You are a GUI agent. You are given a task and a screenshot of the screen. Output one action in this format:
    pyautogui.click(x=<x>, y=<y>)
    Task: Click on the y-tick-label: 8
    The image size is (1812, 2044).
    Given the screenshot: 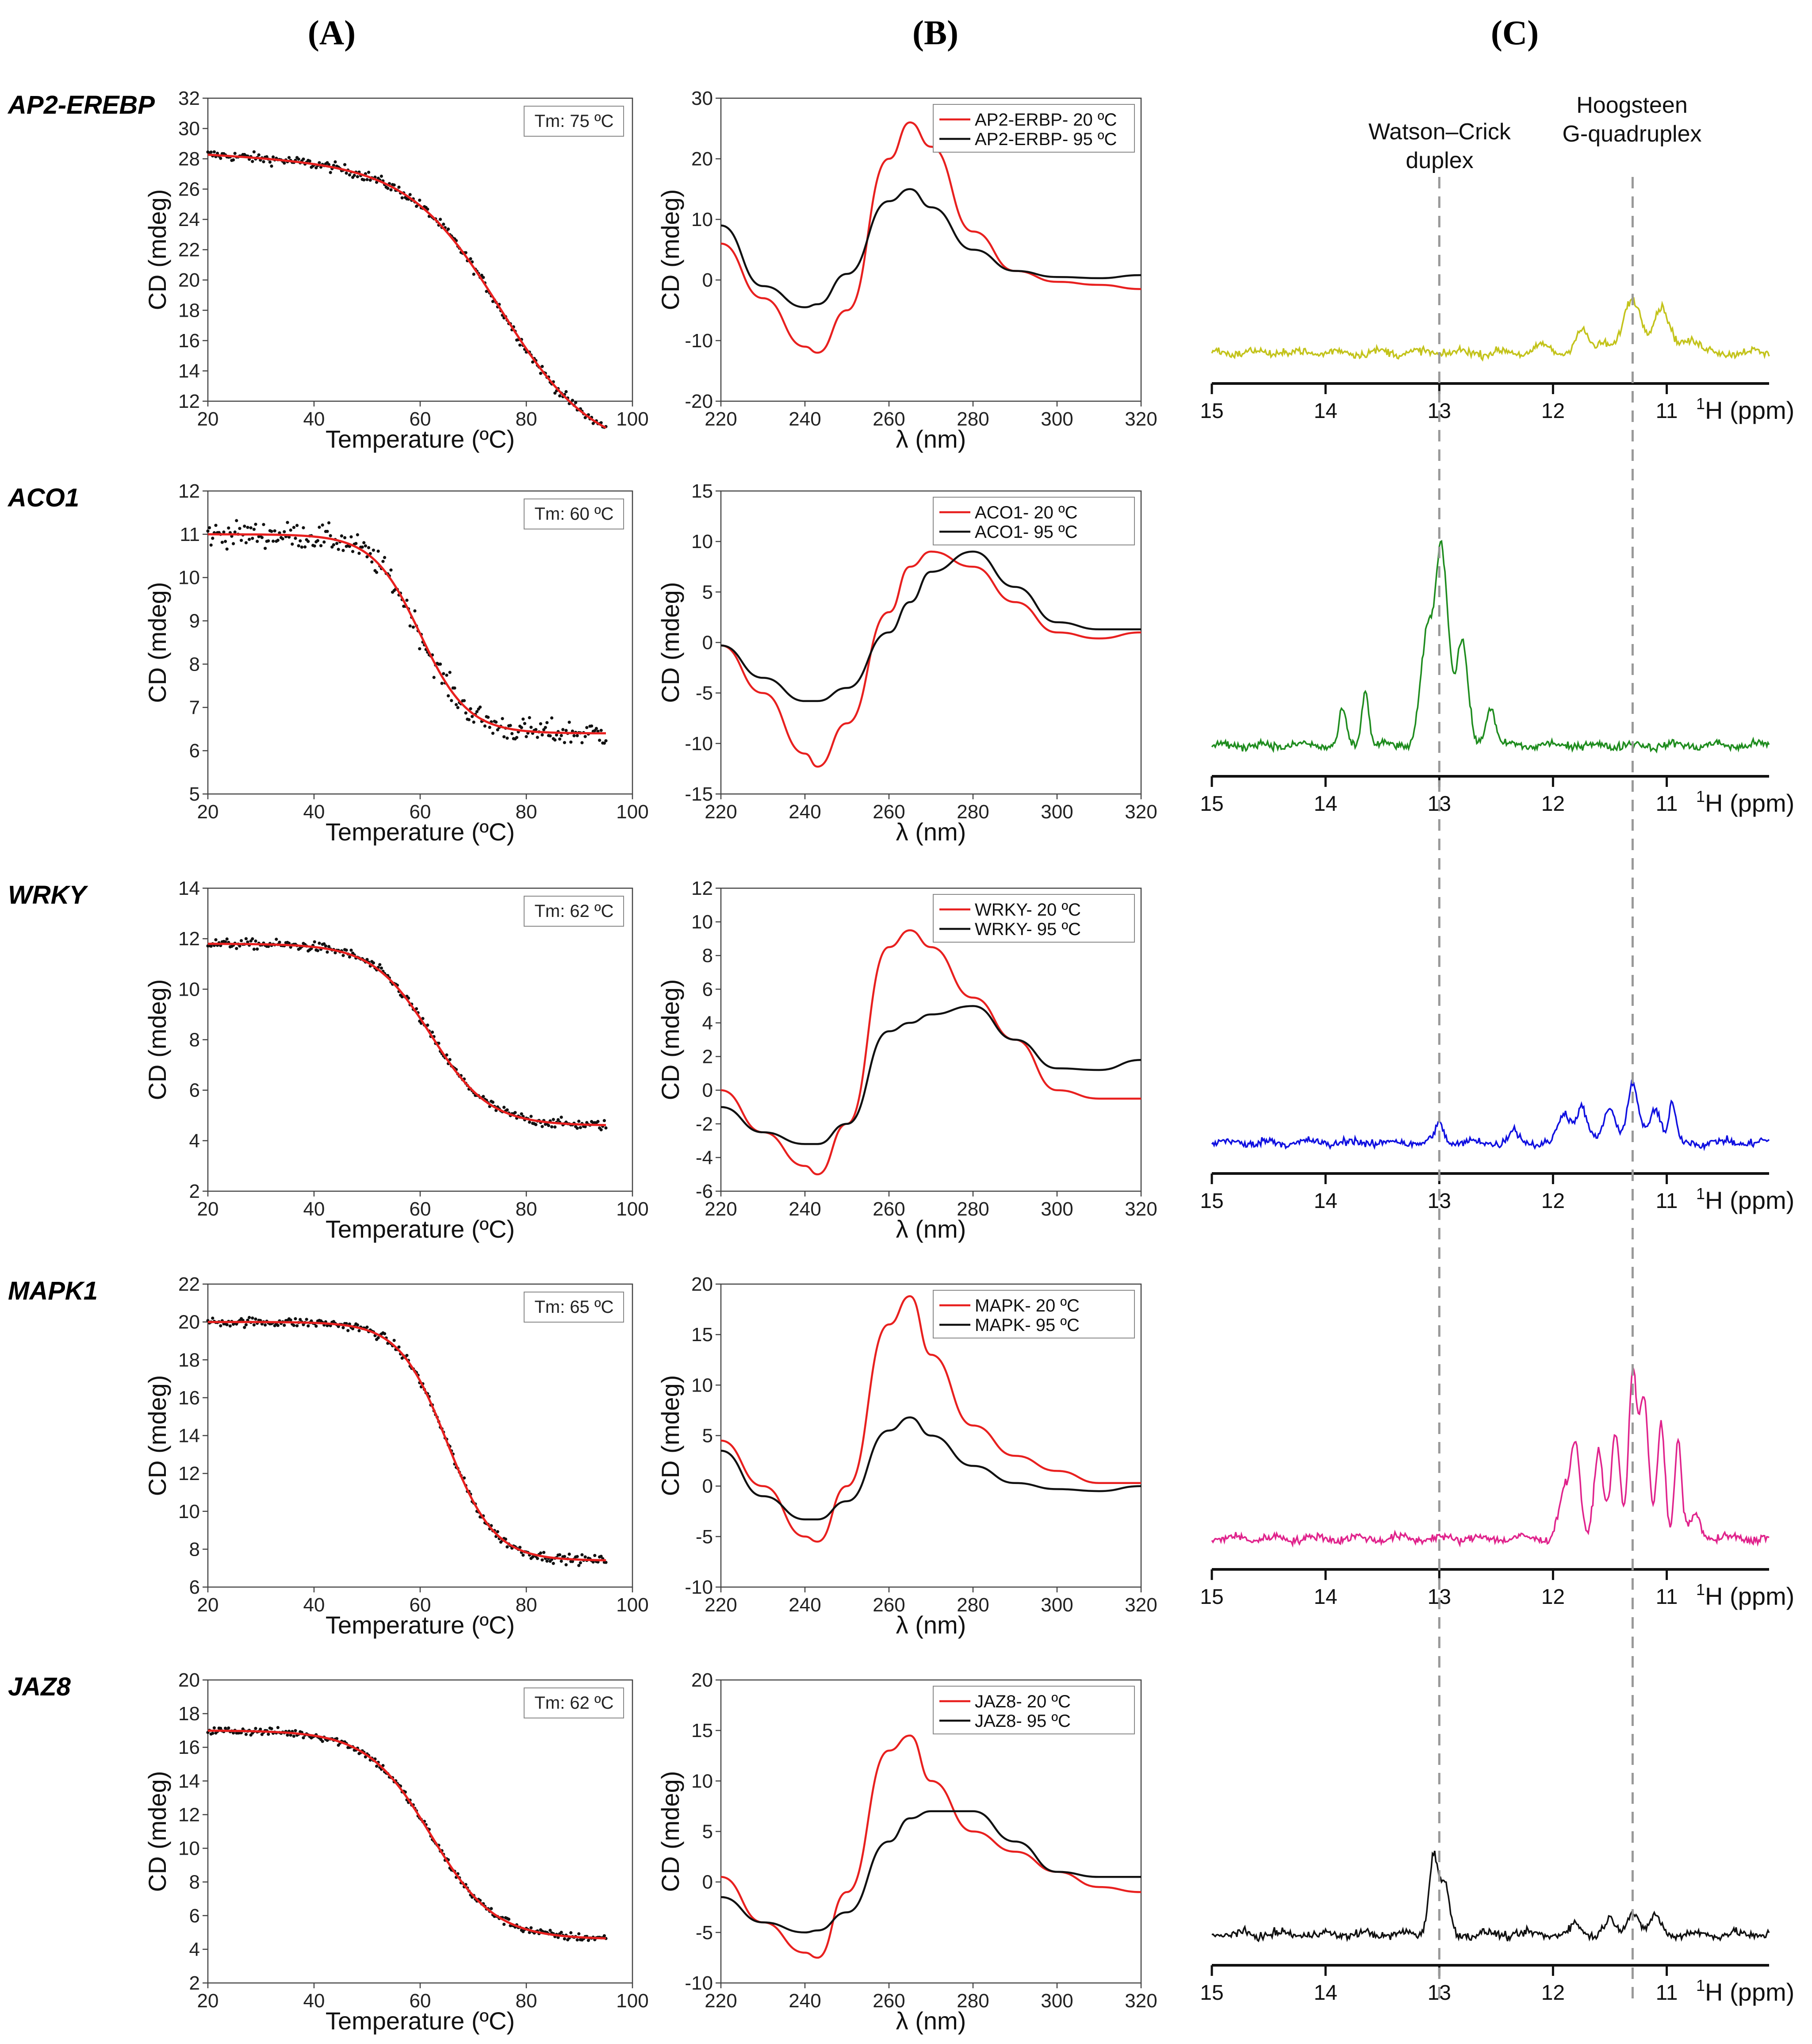 What is the action you would take?
    pyautogui.click(x=194, y=1549)
    